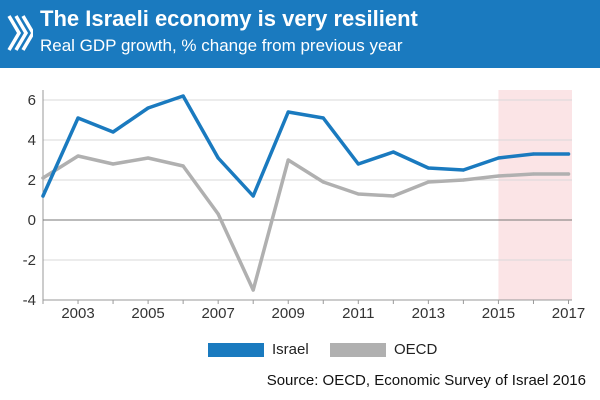  What do you see at coordinates (229, 18) in the screenshot?
I see `chart-title: The Israeli economy is very resilient` at bounding box center [229, 18].